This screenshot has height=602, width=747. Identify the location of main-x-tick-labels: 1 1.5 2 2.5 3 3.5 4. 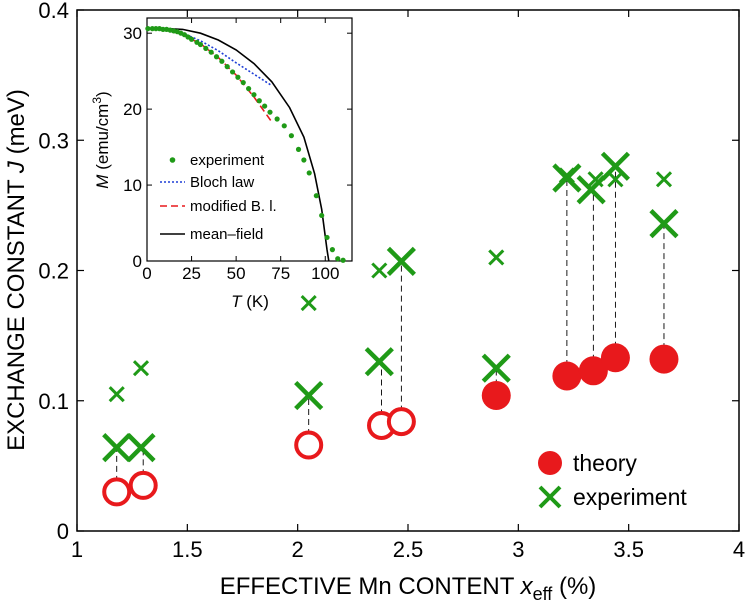
(408, 549).